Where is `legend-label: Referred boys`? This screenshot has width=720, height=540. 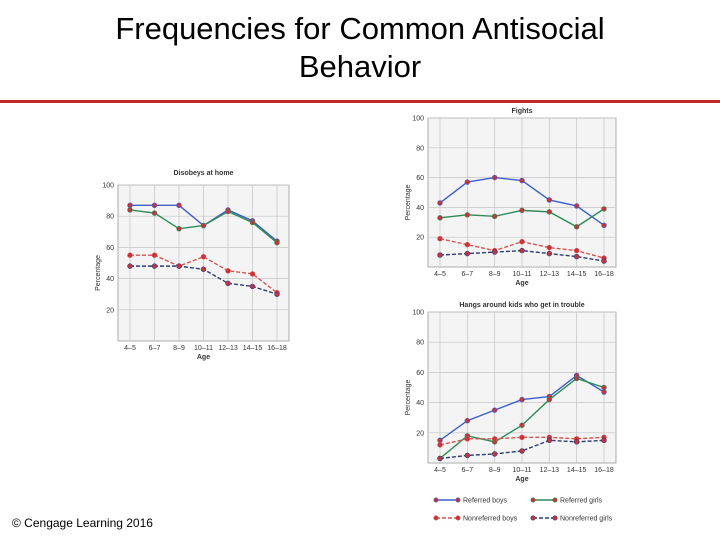 legend-label: Referred boys is located at coordinates (485, 501).